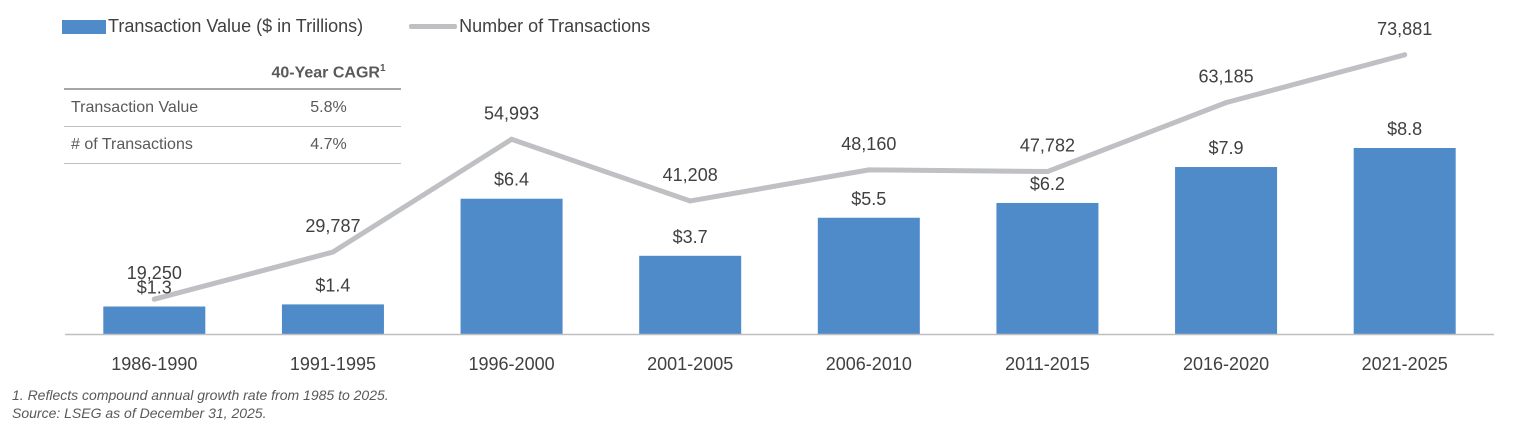 The image size is (1539, 433). Describe the element at coordinates (1404, 241) in the screenshot. I see `bar-2021-2025` at that location.